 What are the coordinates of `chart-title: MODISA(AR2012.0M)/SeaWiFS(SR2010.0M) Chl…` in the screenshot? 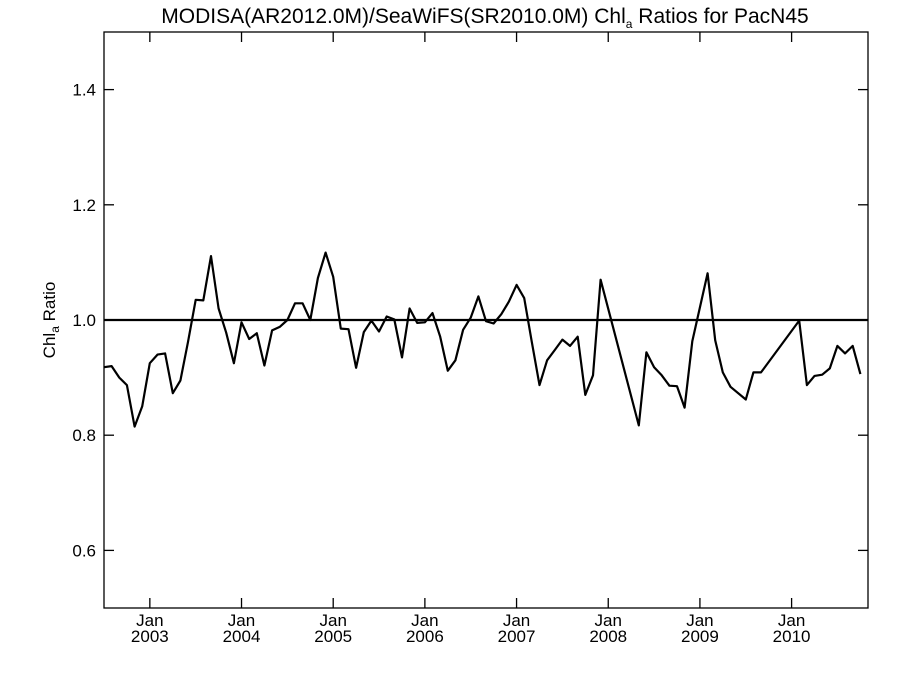 It's located at (484, 18).